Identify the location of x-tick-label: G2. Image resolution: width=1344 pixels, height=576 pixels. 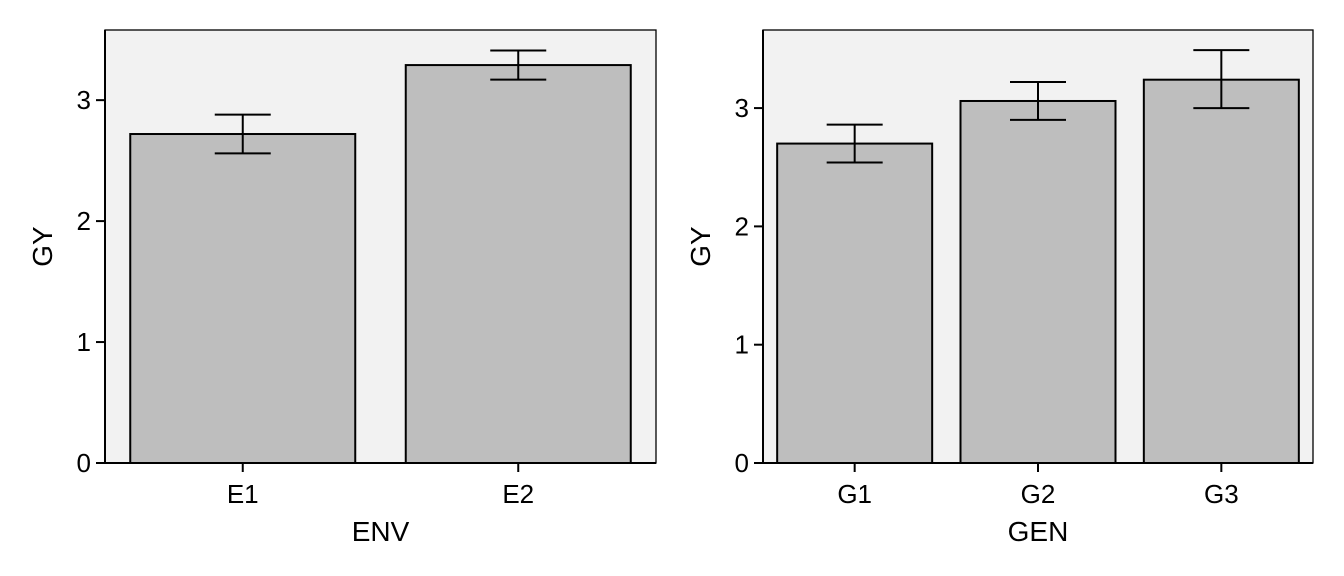
(1038, 494).